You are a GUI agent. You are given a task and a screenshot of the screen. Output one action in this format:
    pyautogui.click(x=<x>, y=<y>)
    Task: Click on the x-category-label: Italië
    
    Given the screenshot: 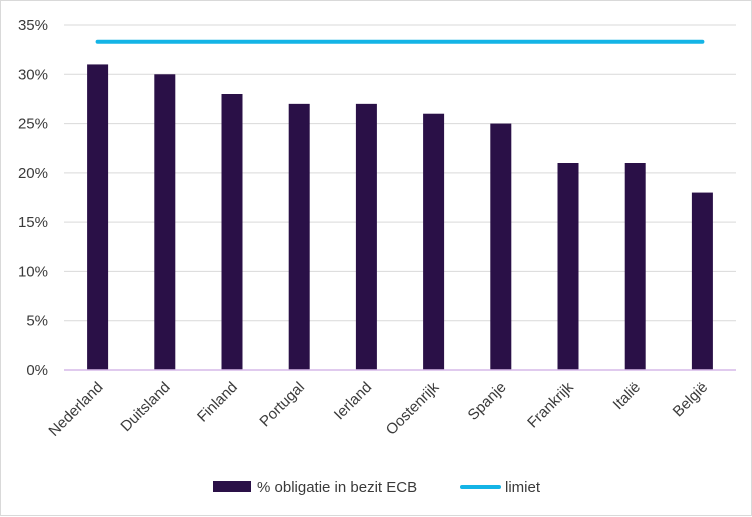 What is the action you would take?
    pyautogui.click(x=627, y=396)
    